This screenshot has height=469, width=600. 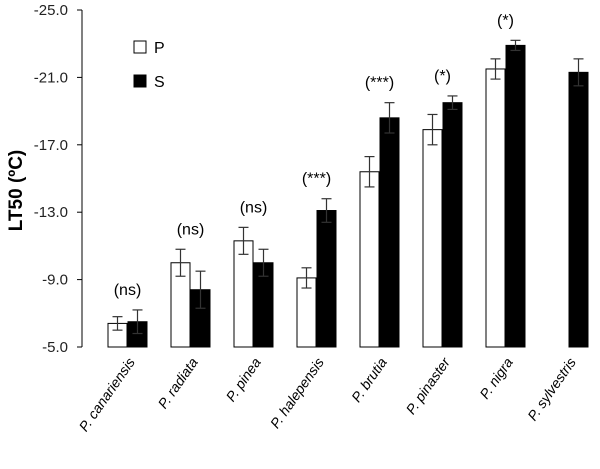 What do you see at coordinates (159, 48) in the screenshot?
I see `legend-label-p: P` at bounding box center [159, 48].